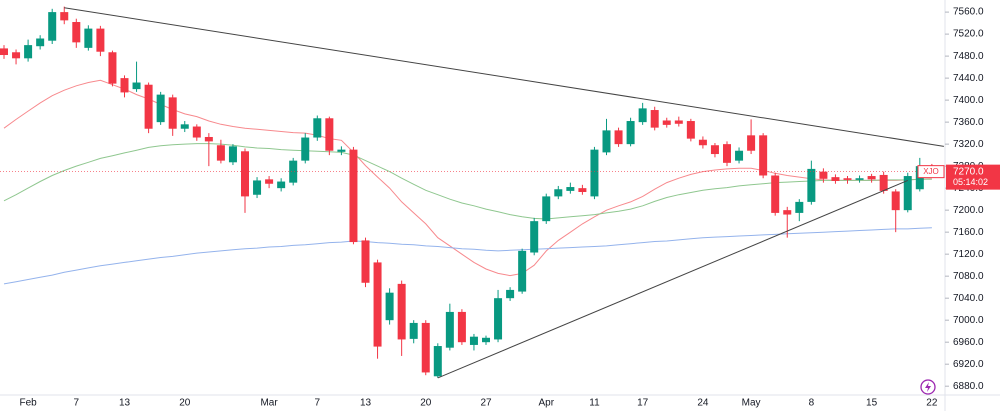  Describe the element at coordinates (968, 100) in the screenshot. I see `y-tick-label: 7400.0` at that location.